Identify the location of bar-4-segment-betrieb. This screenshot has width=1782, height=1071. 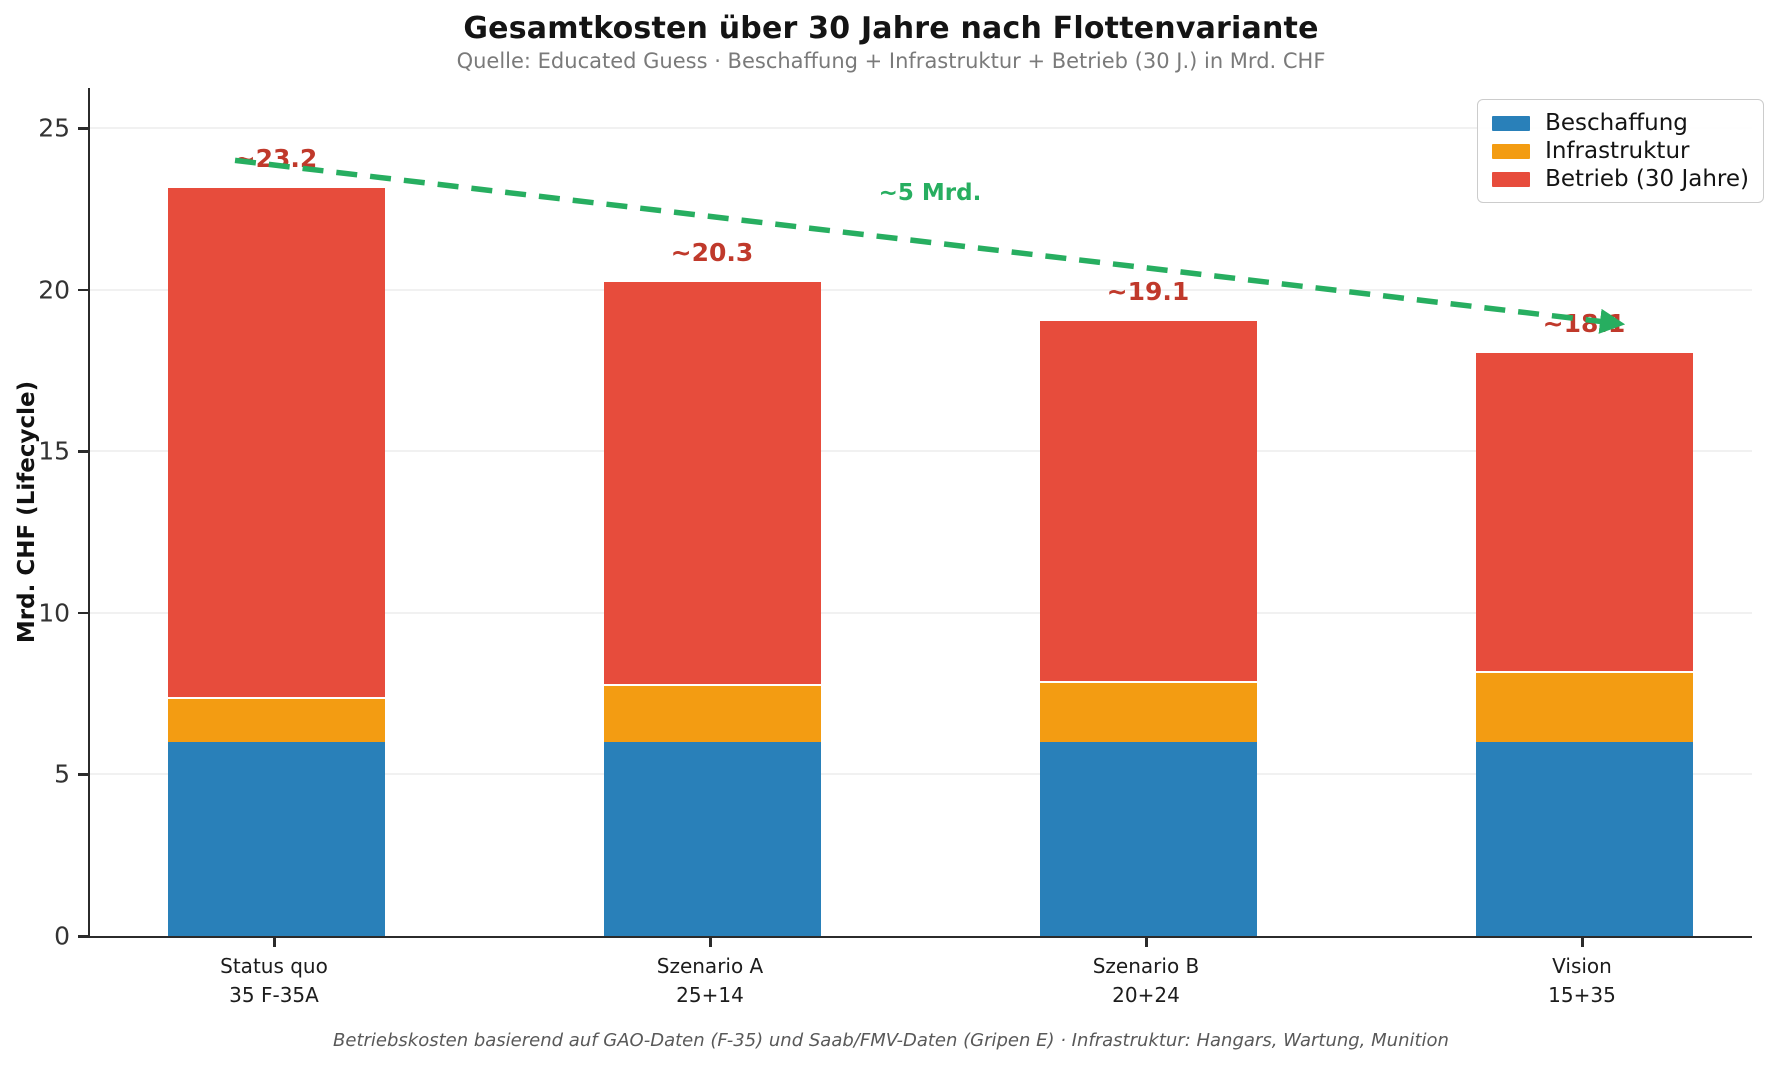
(1584, 511).